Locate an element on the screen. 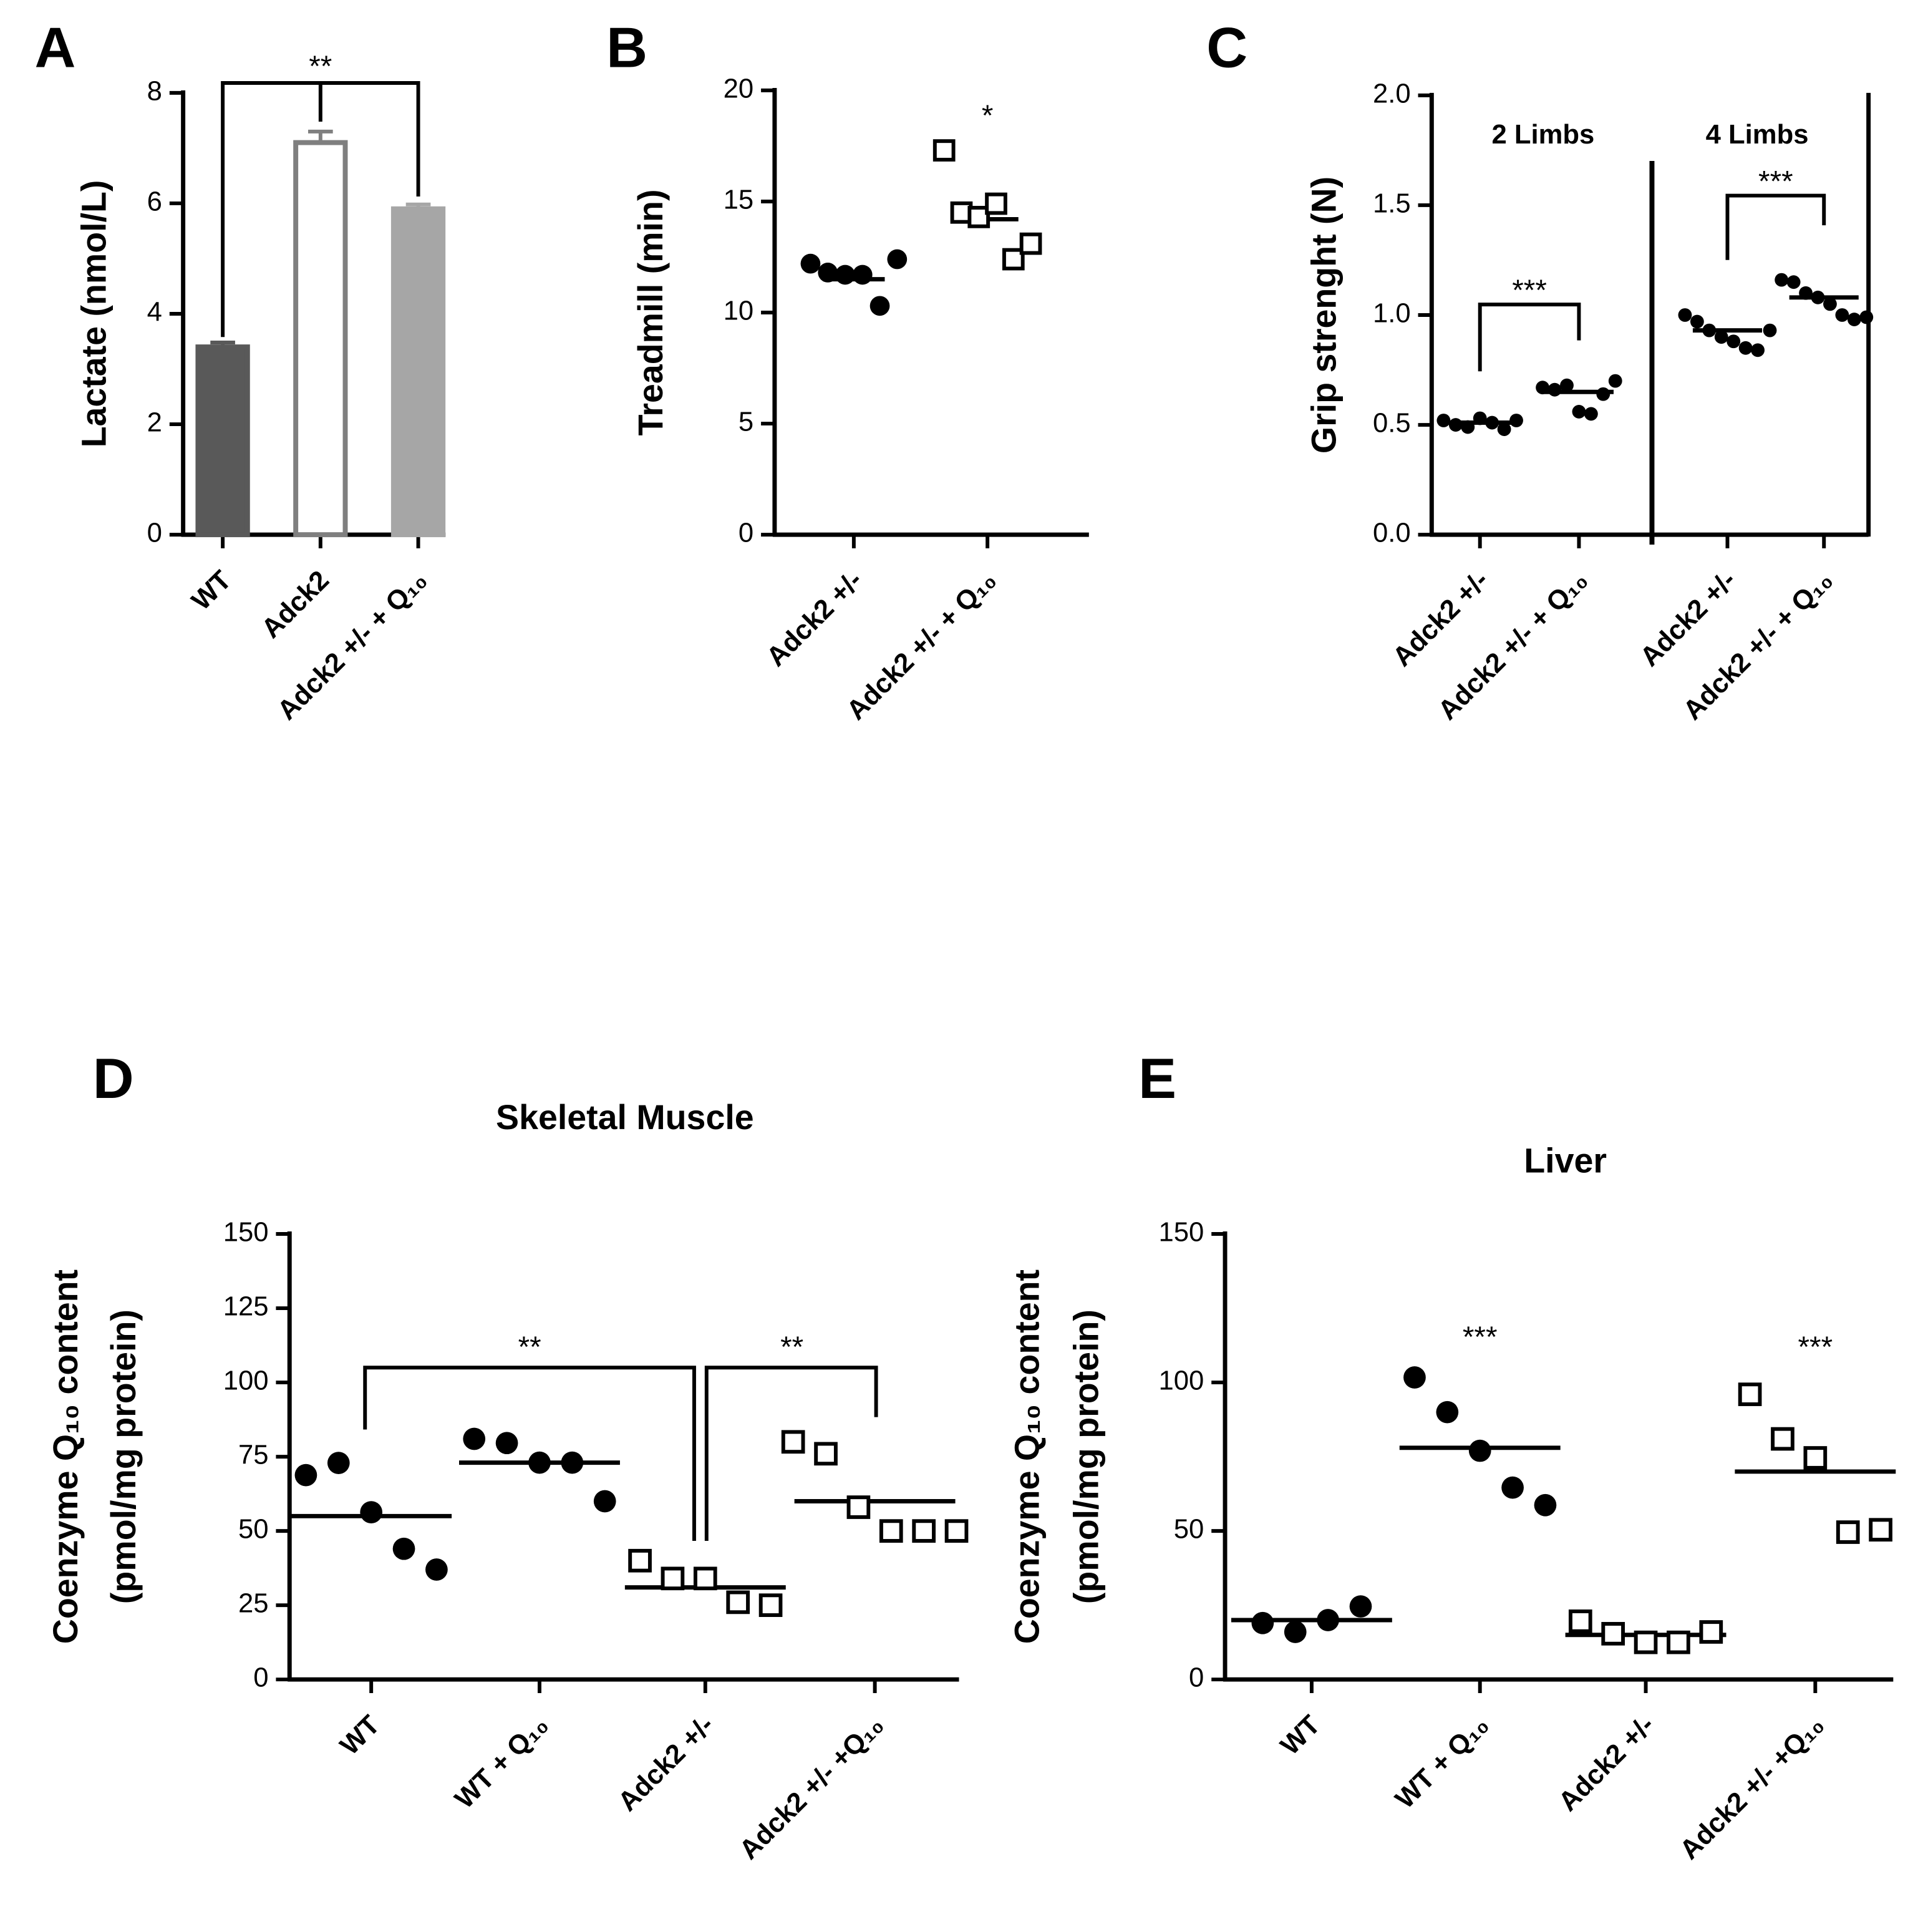 Image resolution: width=1918 pixels, height=1932 pixels. section-label: 2 Limbs is located at coordinates (1542, 134).